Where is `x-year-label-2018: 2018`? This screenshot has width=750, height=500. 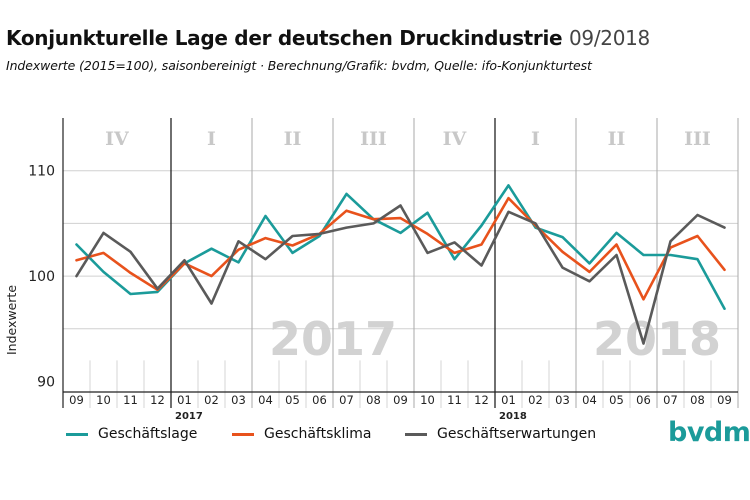 x-year-label-2018: 2018 is located at coordinates (513, 416).